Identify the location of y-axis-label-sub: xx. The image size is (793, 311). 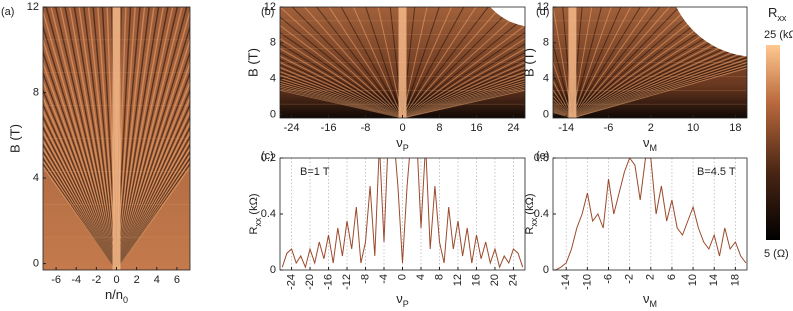
(258, 222).